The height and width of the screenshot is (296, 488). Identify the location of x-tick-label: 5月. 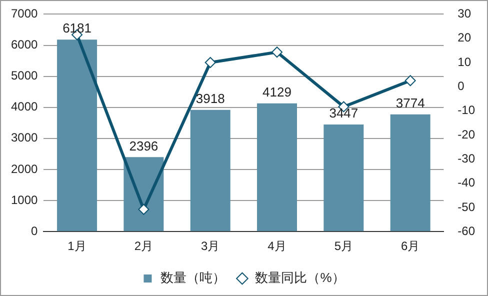
(344, 246).